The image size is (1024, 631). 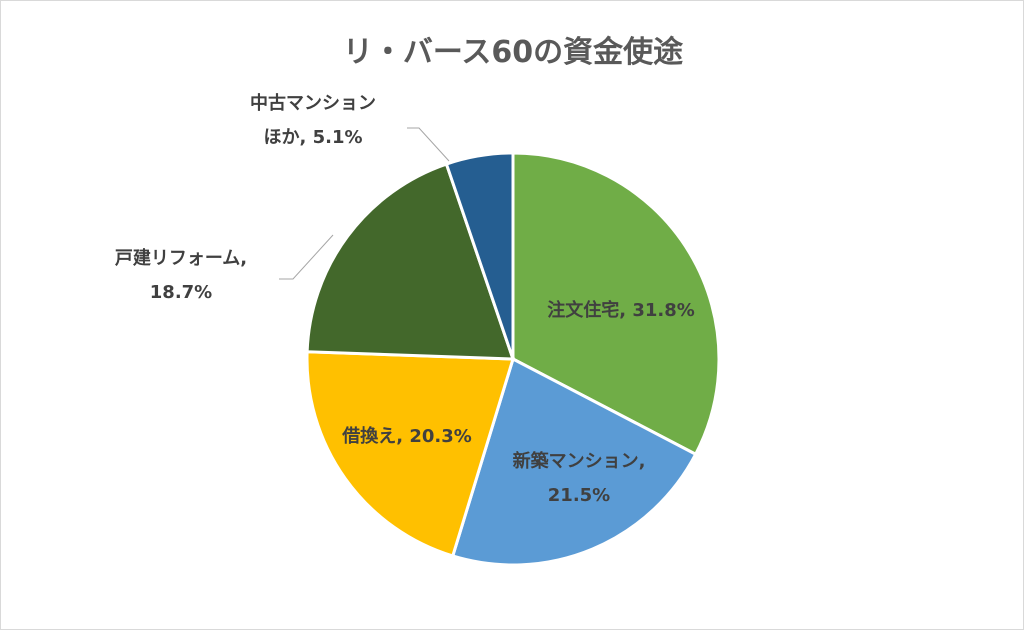 What do you see at coordinates (579, 495) in the screenshot?
I see `data-label-2-line-2: 21.5%` at bounding box center [579, 495].